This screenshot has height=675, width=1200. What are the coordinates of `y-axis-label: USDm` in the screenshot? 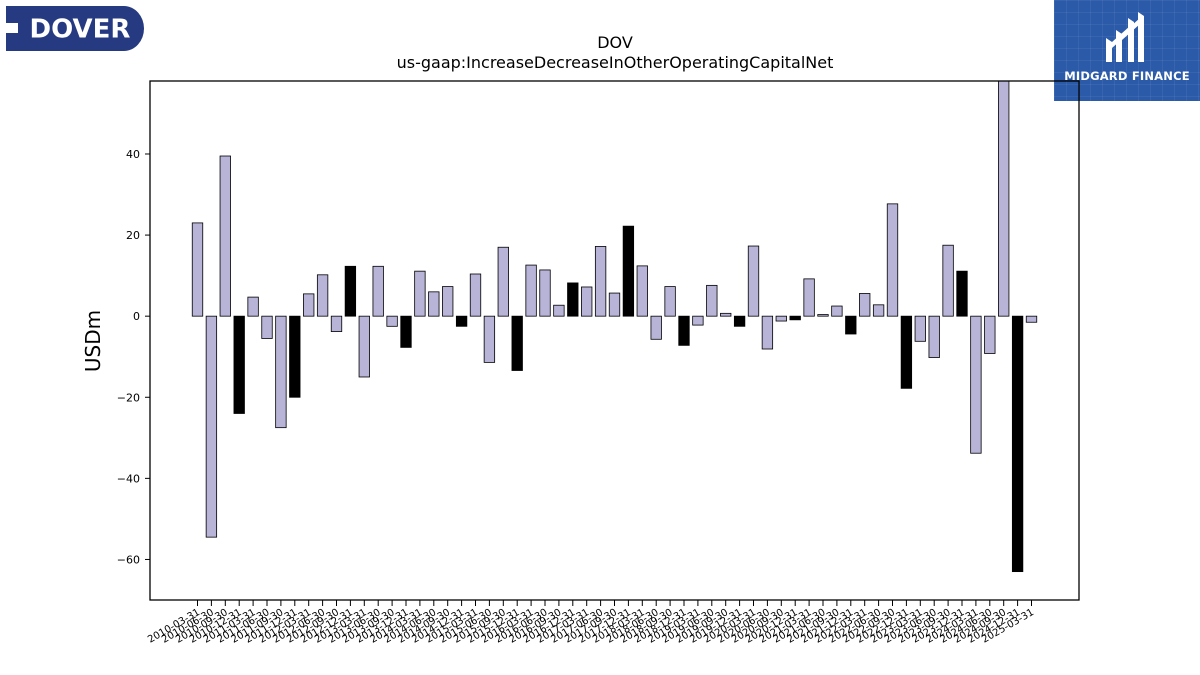 It's located at (93, 341).